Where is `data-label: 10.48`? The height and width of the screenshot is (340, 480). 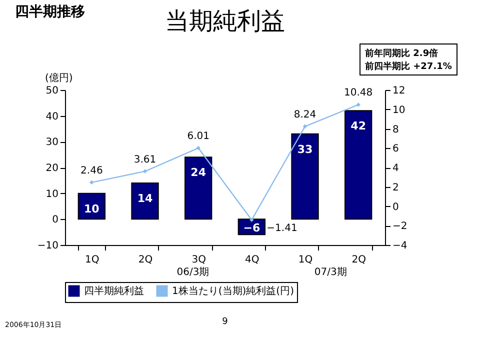 data-label: 10.48 is located at coordinates (358, 93).